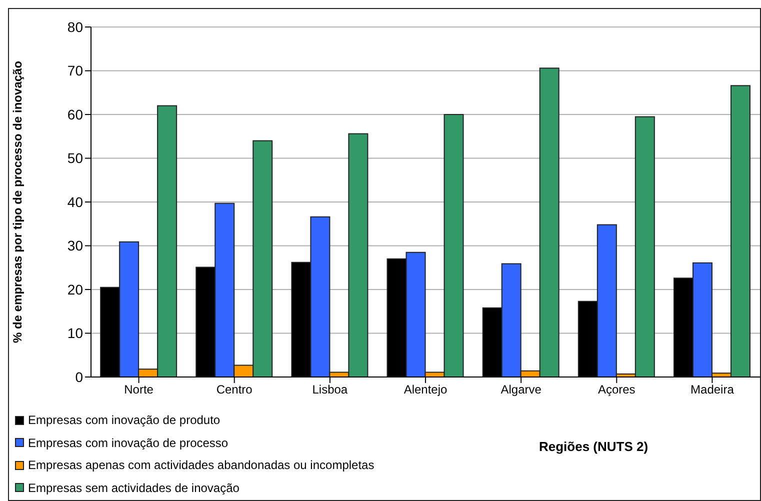 The width and height of the screenshot is (761, 501). I want to click on x-axis-title: Regiões (NUTS 2), so click(593, 446).